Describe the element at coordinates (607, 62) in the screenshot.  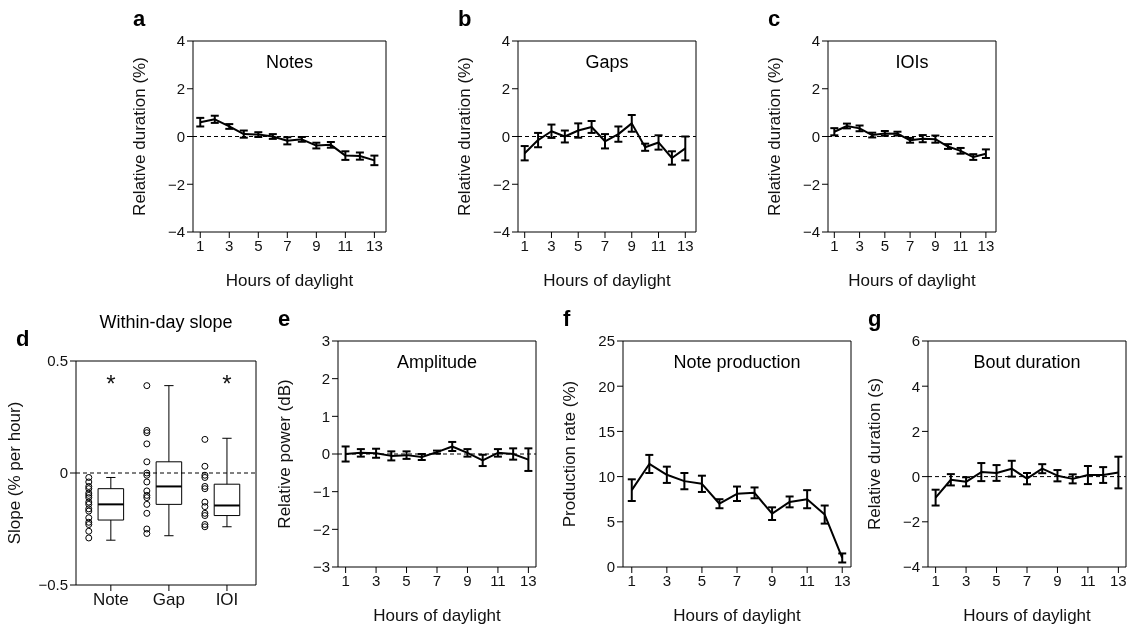
I see `text: Gaps` at that location.